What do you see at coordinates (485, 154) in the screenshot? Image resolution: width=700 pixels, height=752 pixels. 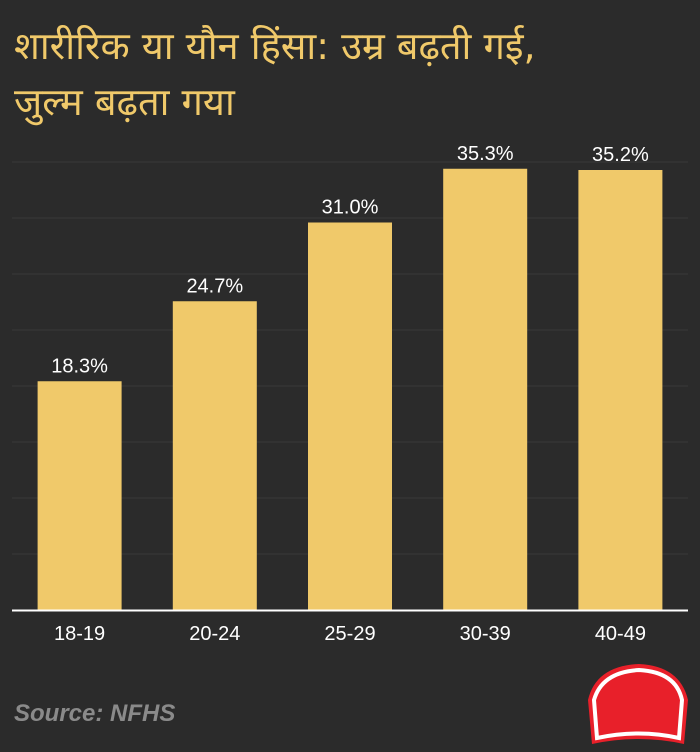 I see `data-label-30-39: 35.3%` at bounding box center [485, 154].